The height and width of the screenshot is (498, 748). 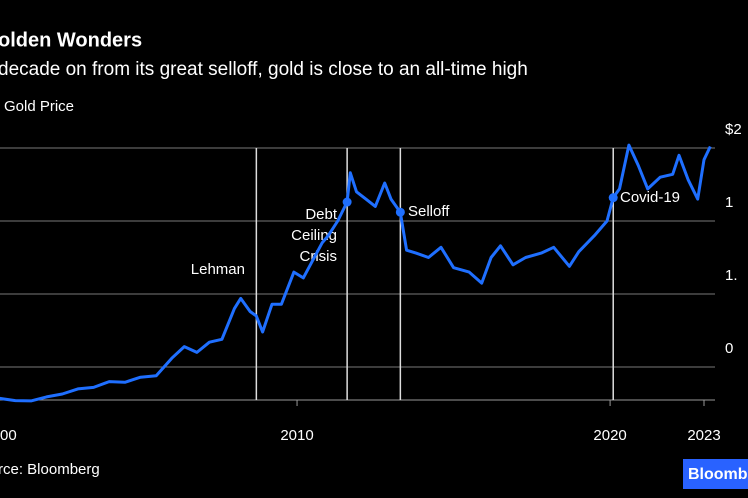 What do you see at coordinates (71, 40) in the screenshot?
I see `chart-title: olden Wonders` at bounding box center [71, 40].